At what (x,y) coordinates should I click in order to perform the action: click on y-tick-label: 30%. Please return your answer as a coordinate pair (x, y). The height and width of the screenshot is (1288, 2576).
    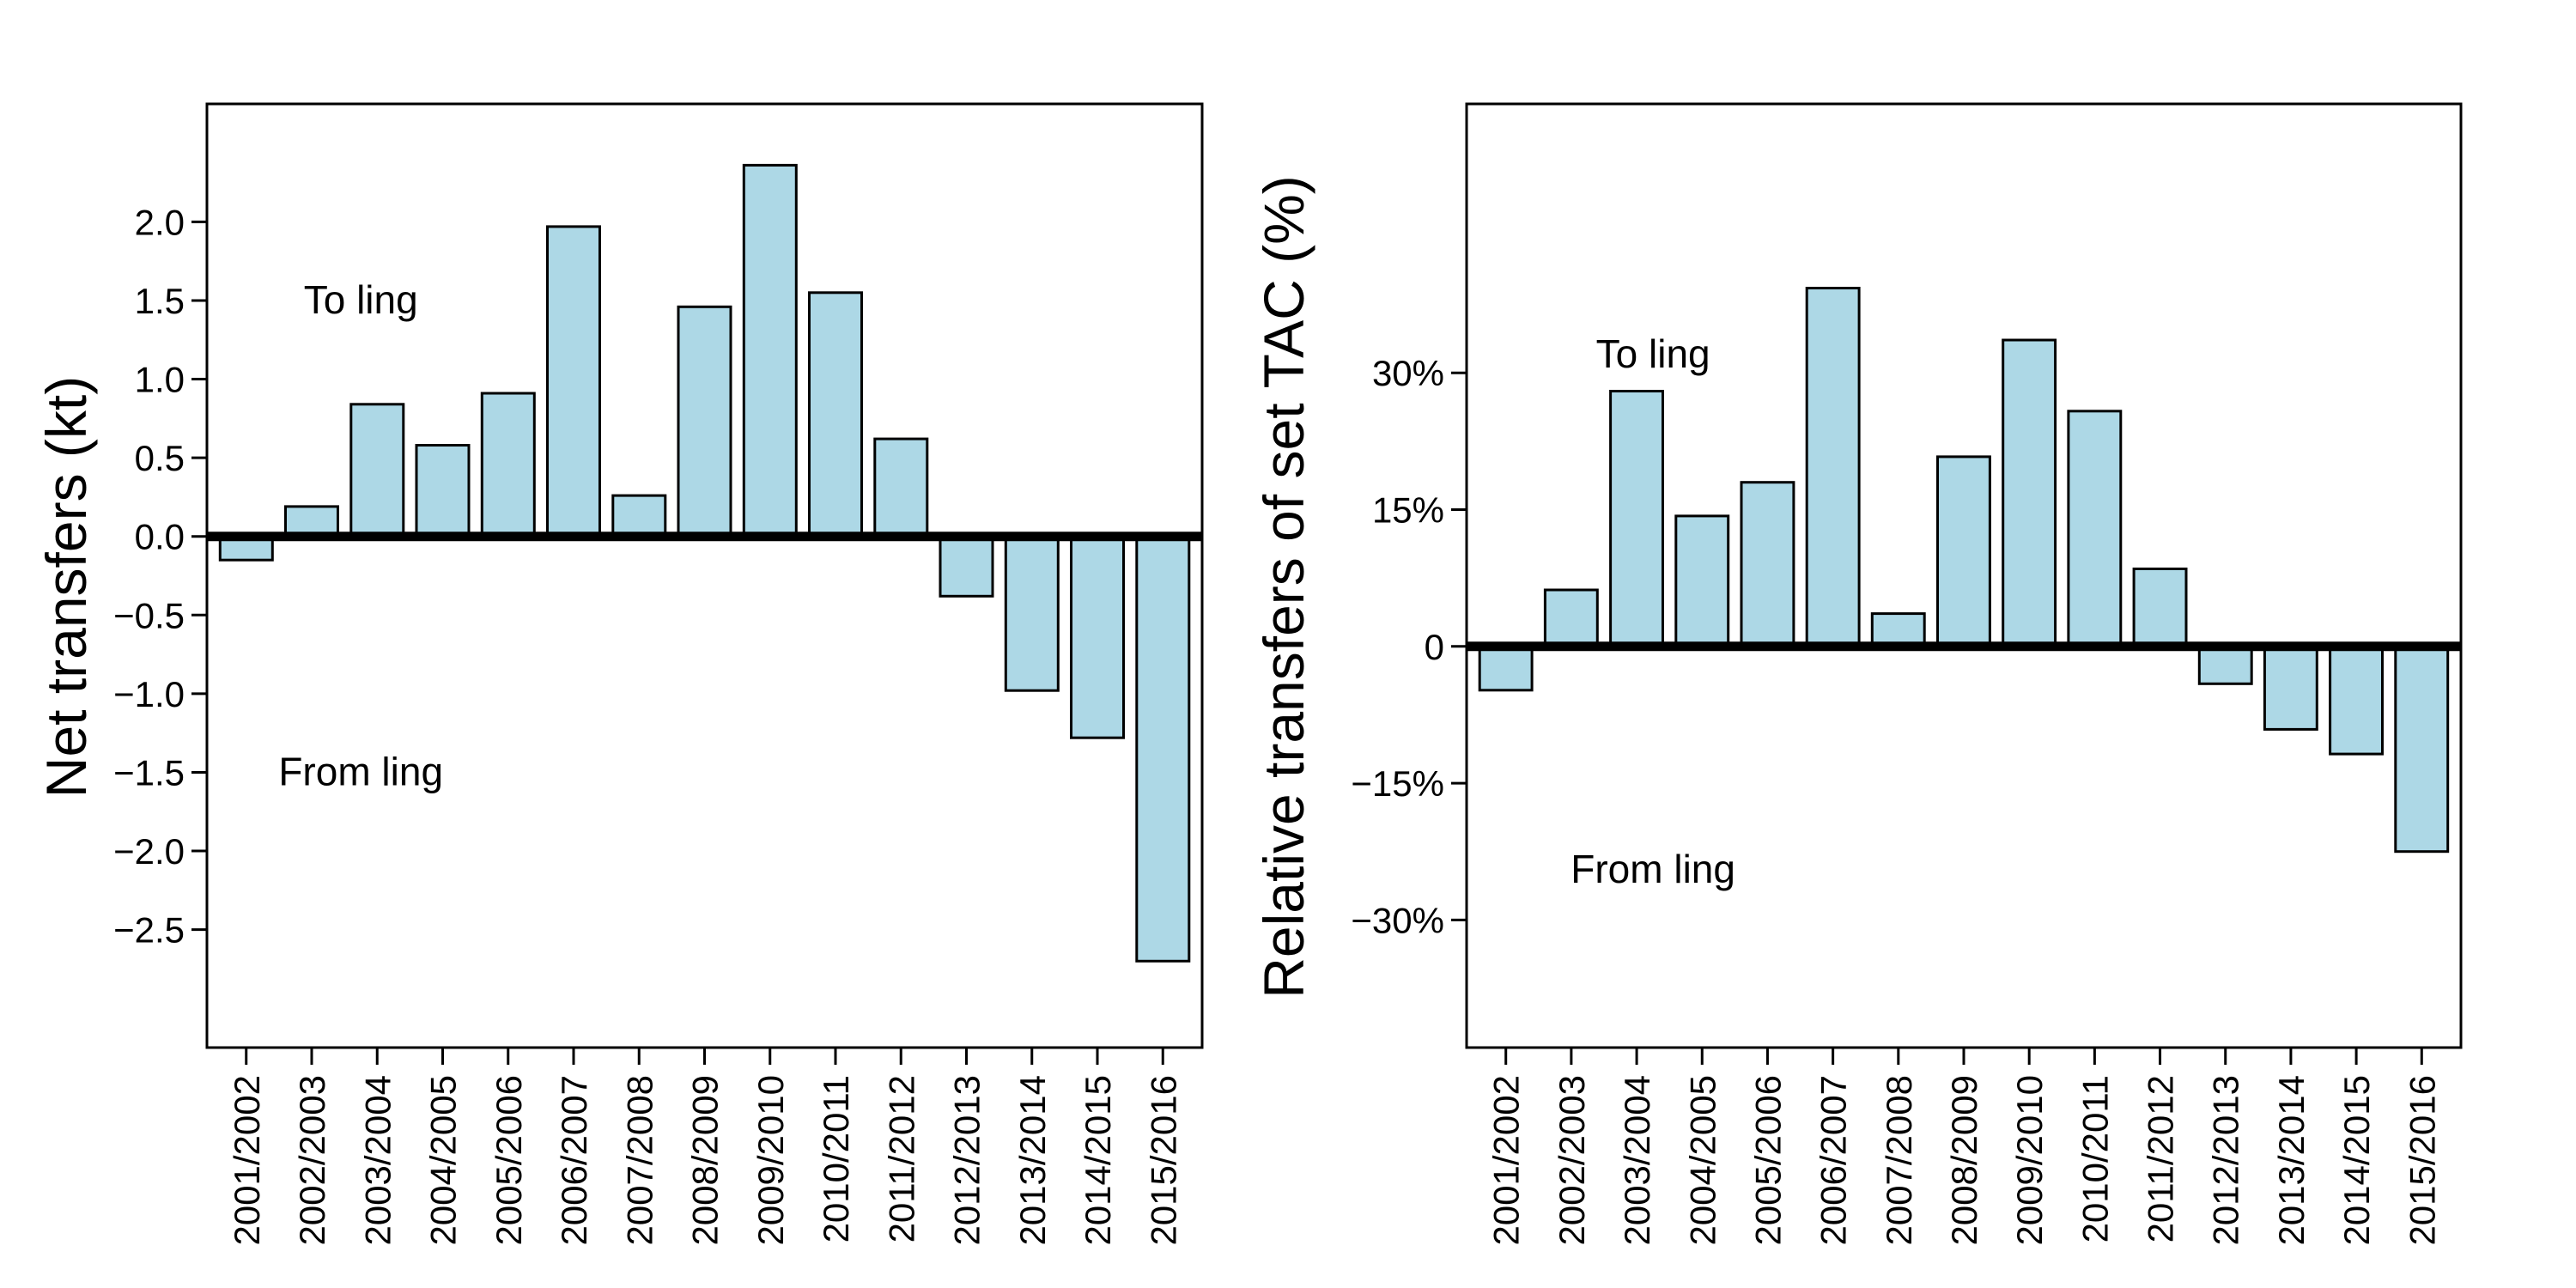
    Looking at the image, I should click on (1408, 373).